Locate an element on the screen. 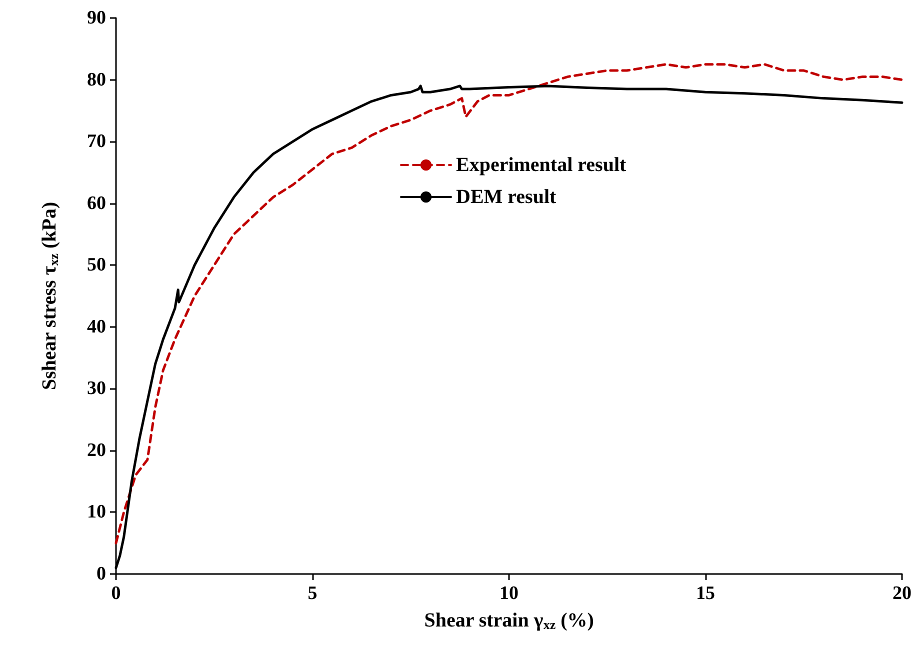 Image resolution: width=920 pixels, height=660 pixels. y-axis-title: Sshear stress τxz (kPa) is located at coordinates (49, 296).